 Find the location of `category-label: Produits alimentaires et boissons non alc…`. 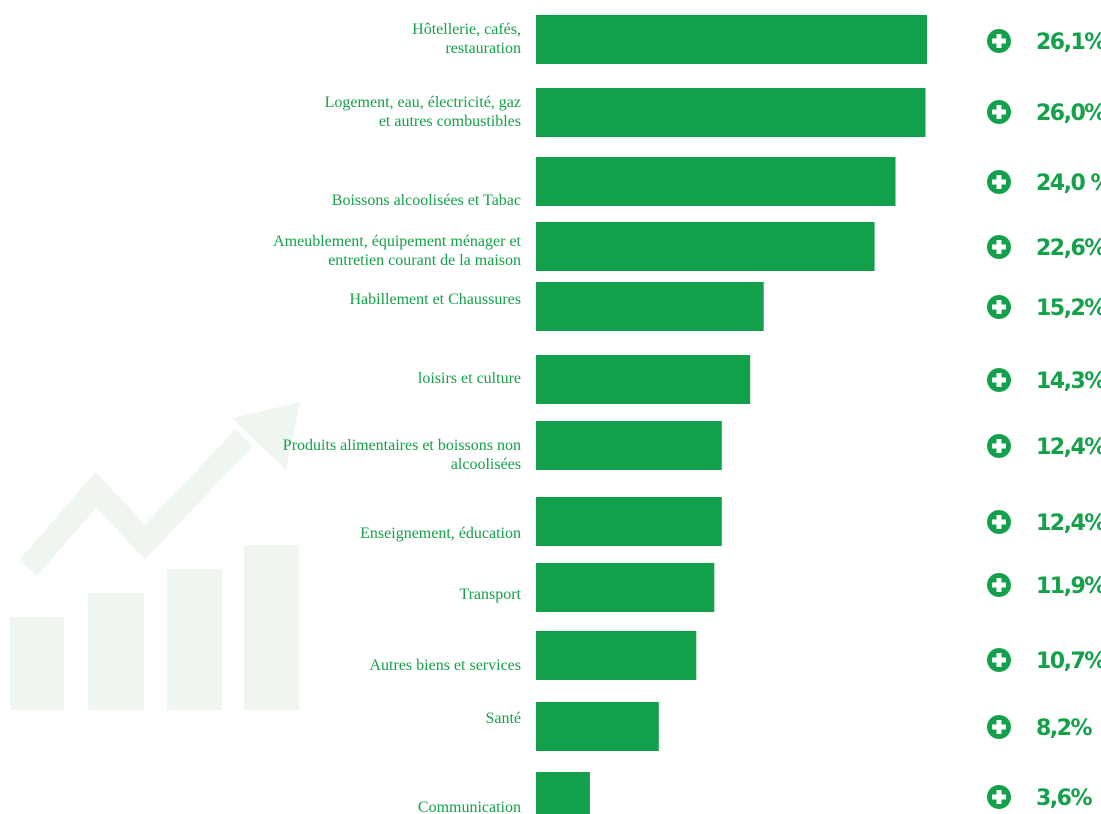

category-label: Produits alimentaires et boissons non alc… is located at coordinates (402, 455).